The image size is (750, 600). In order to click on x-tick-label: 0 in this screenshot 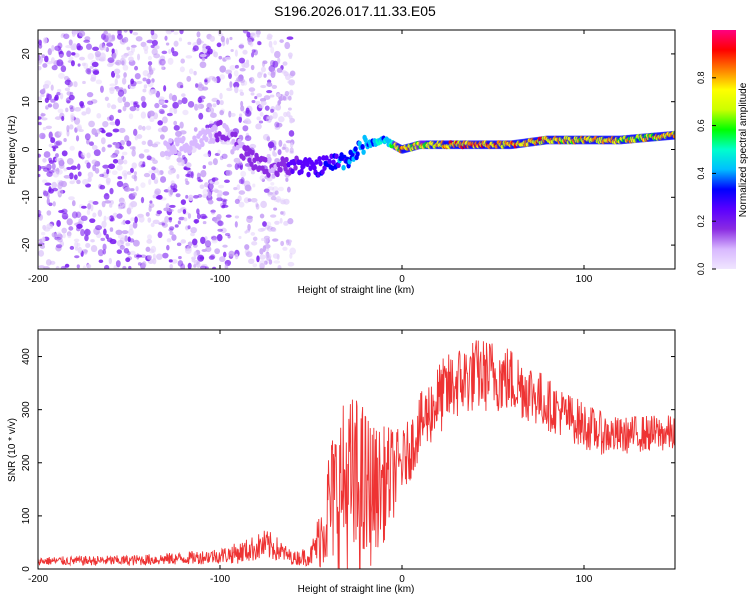, I will do `click(402, 579)`.